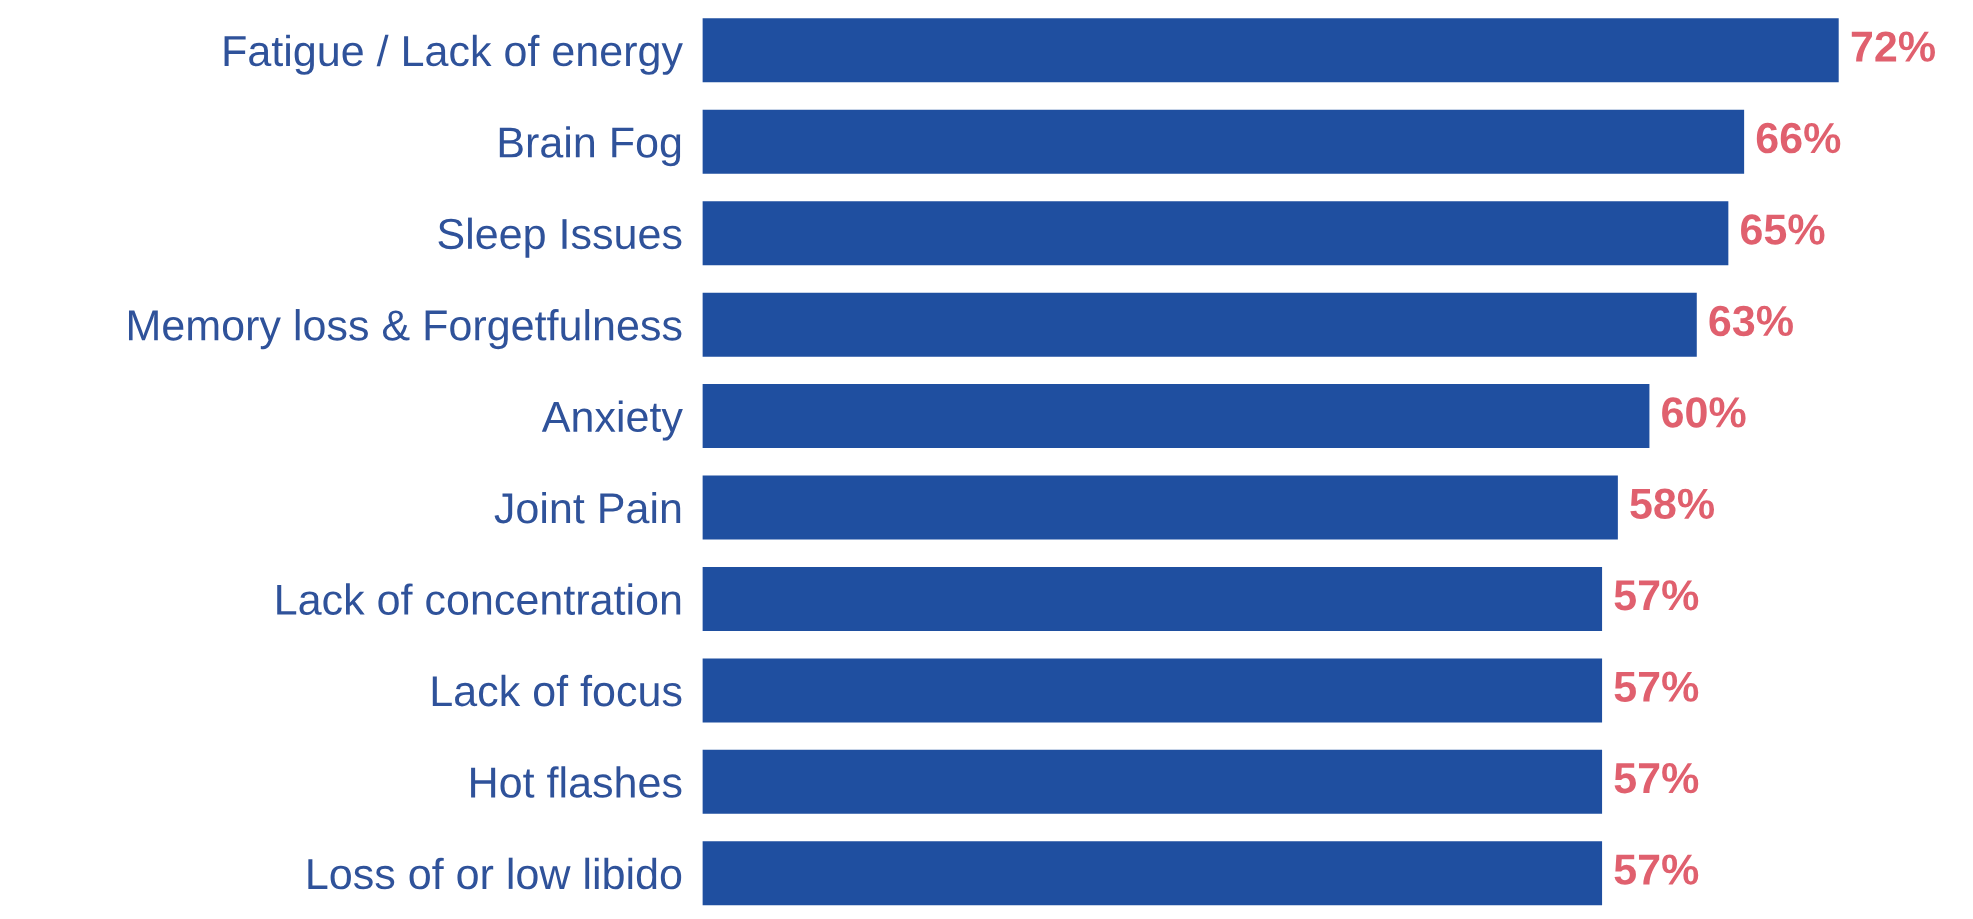 The height and width of the screenshot is (919, 1973). Describe the element at coordinates (1893, 46) in the screenshot. I see `data-label: 72%` at that location.